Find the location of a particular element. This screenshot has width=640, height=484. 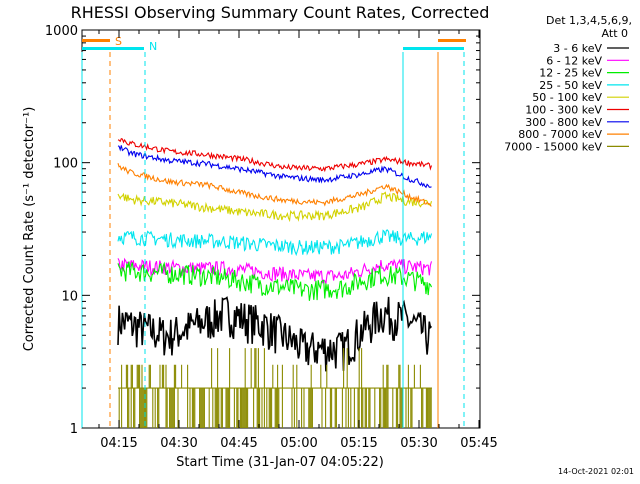

legend-label: 12 - 25 keV is located at coordinates (570, 73).